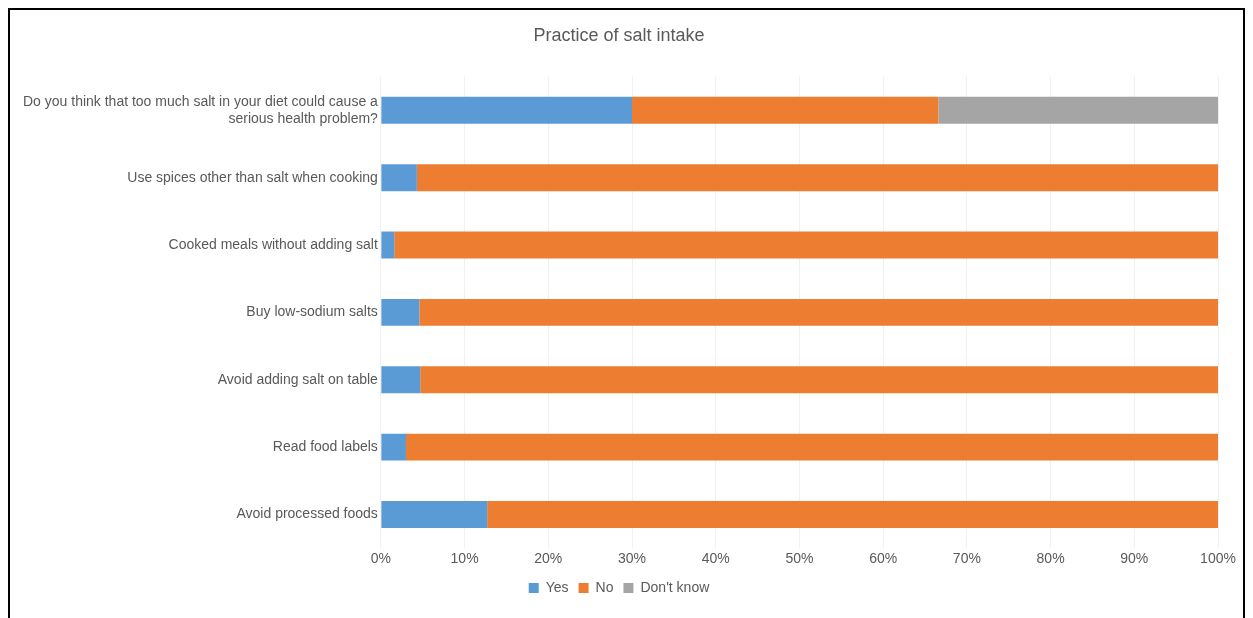 Image resolution: width=1253 pixels, height=618 pixels. I want to click on chart-title: Practice of salt intake, so click(619, 34).